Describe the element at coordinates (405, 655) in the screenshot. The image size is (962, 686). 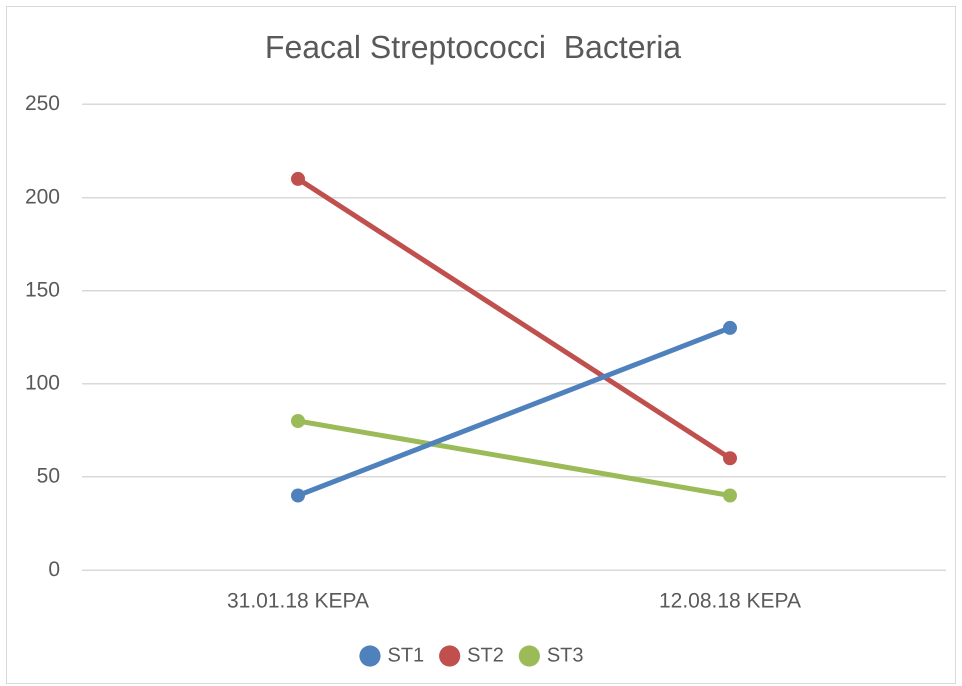
I see `legend-label: ST1` at that location.